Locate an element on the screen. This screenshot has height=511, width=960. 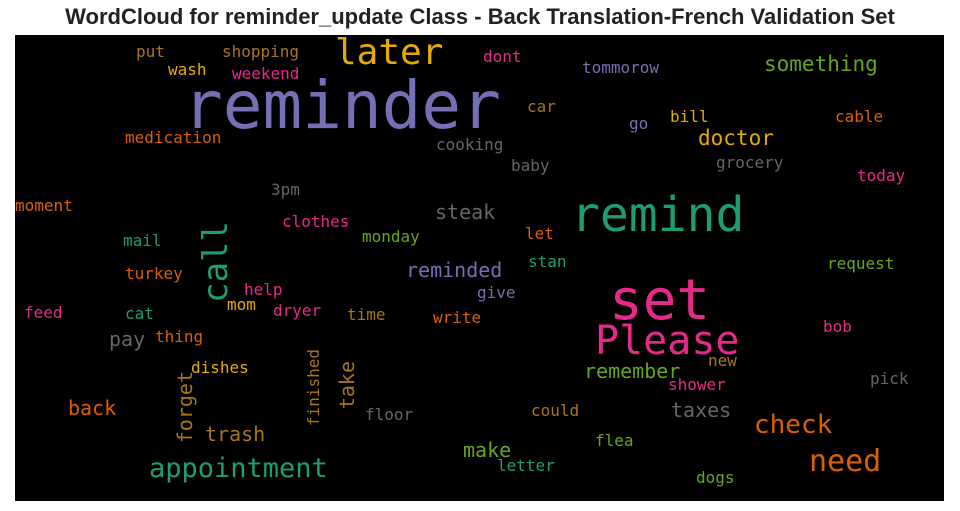
word-could: could is located at coordinates (555, 410).